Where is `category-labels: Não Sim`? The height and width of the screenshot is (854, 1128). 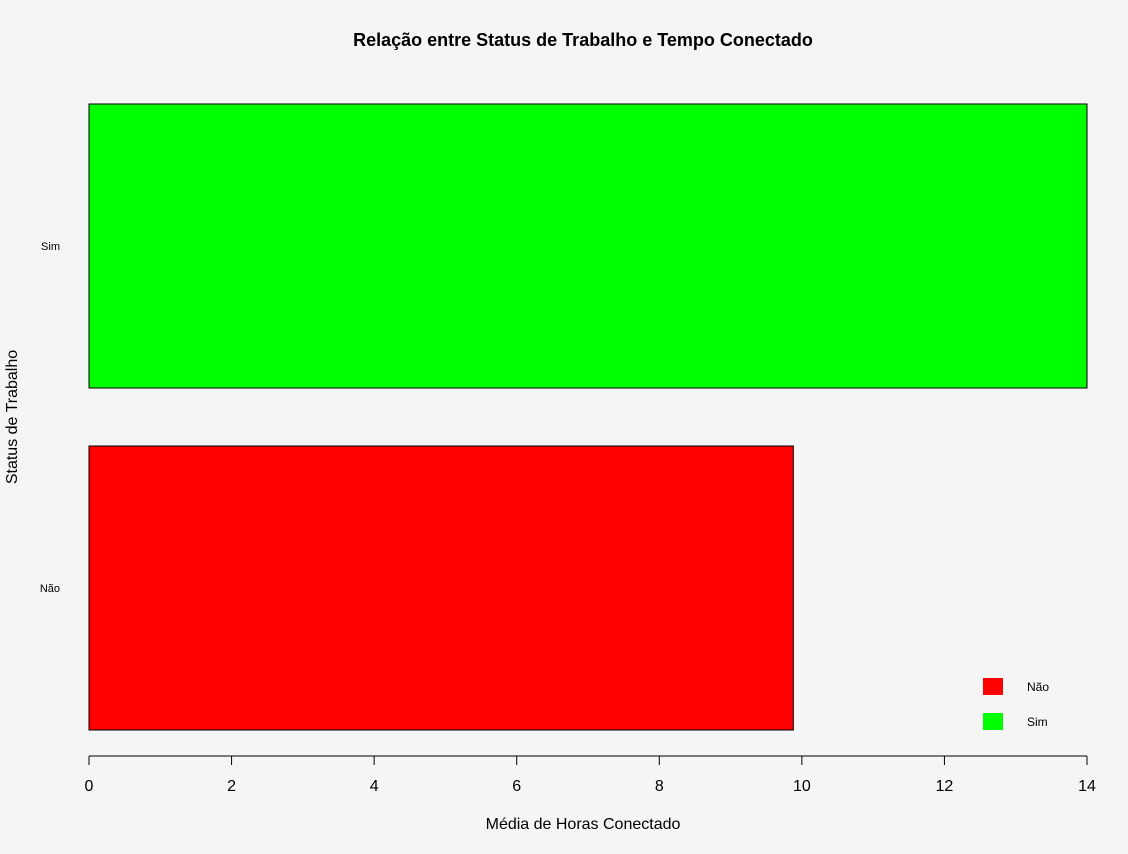
category-labels: Não Sim is located at coordinates (50, 418).